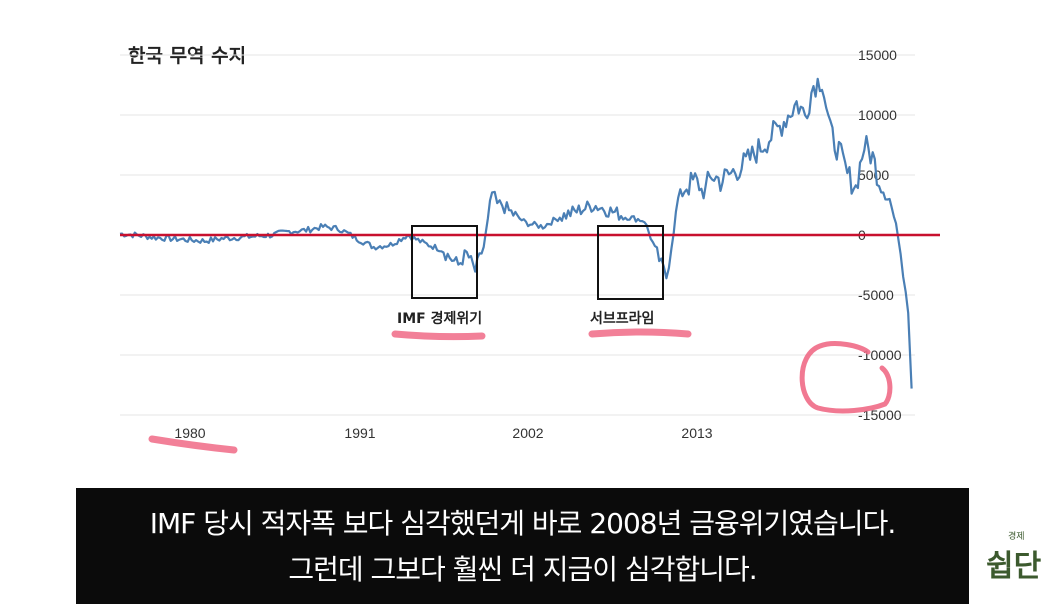  I want to click on imf-crisis-box, so click(444, 262).